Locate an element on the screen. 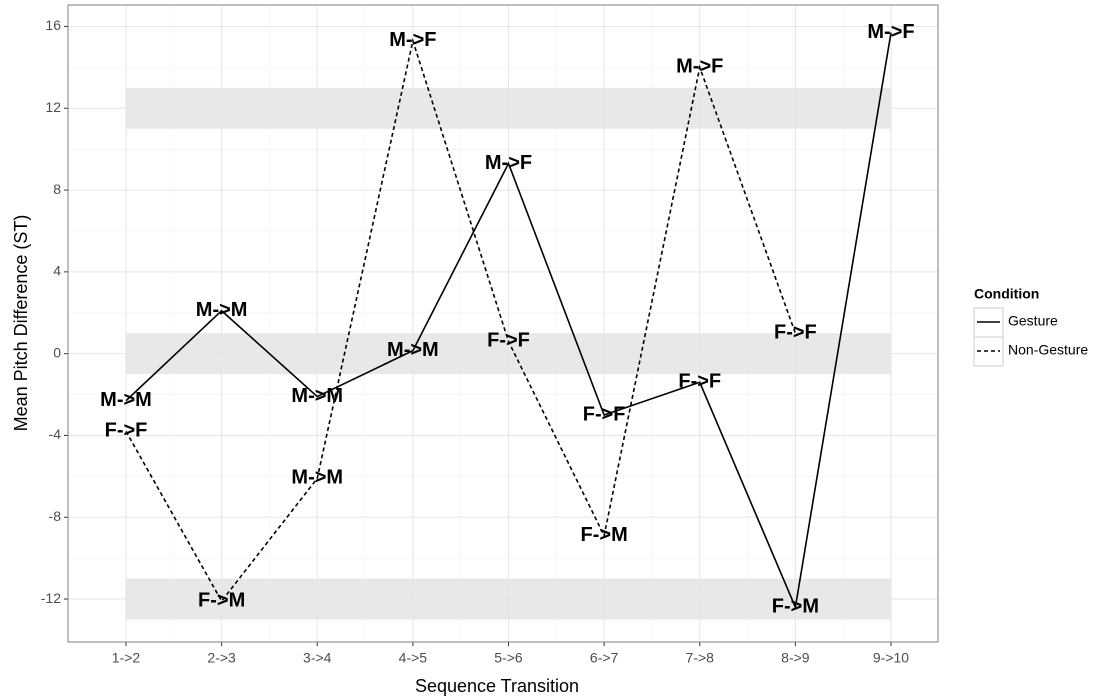 The height and width of the screenshot is (698, 1106). x-tick-label: 6->7 is located at coordinates (604, 658).